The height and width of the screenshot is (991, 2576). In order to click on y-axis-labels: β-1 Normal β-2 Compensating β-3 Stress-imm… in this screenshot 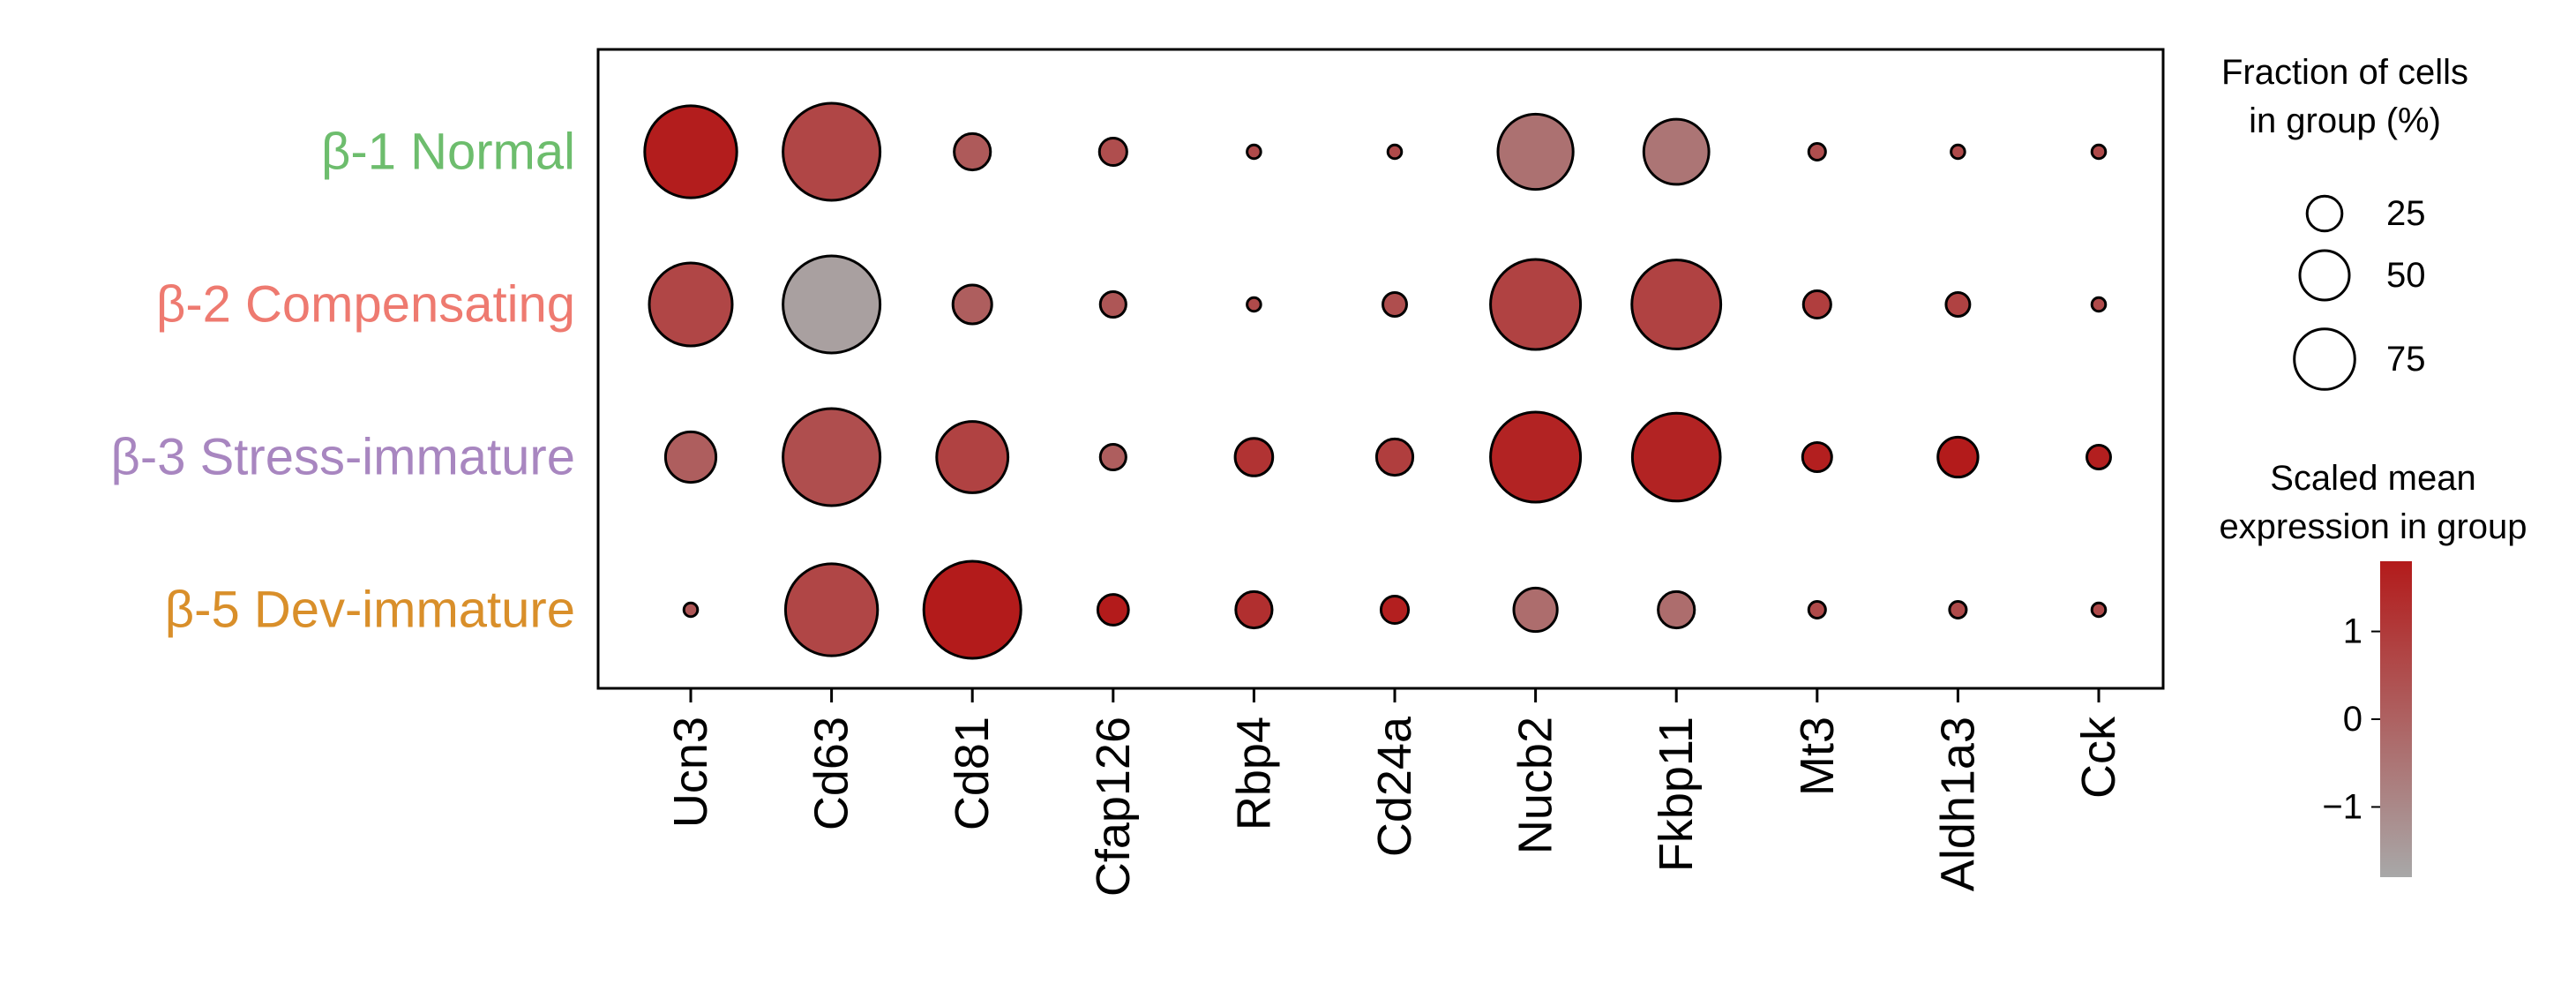, I will do `click(343, 381)`.